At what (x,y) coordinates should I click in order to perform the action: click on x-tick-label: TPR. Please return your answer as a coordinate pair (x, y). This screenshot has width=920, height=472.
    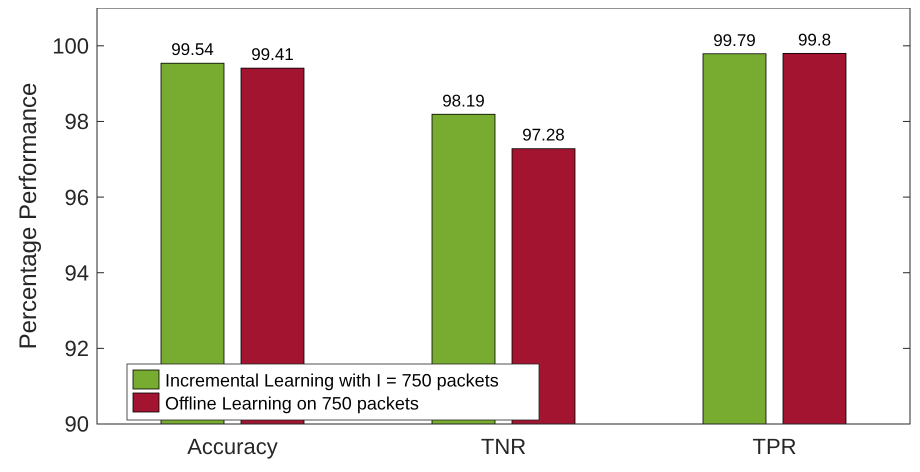
    Looking at the image, I should click on (774, 446).